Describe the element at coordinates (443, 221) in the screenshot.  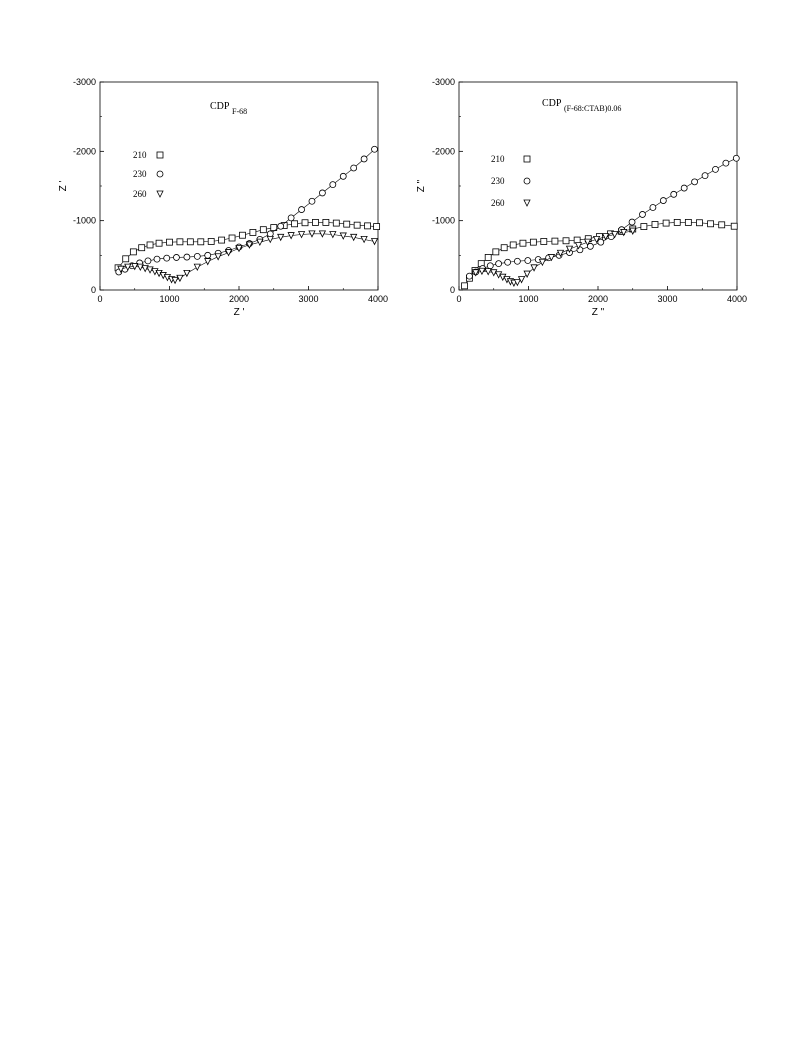
I see `y-tick-label: -1000` at that location.